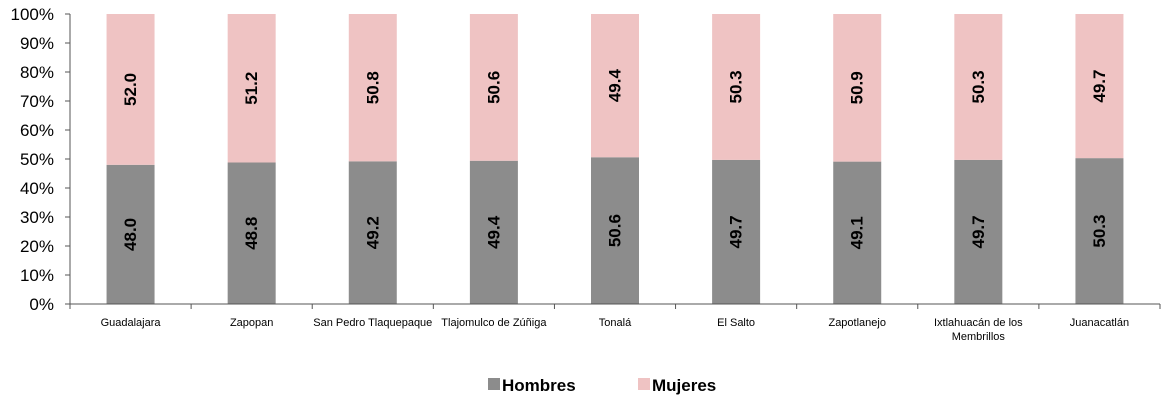 This screenshot has width=1172, height=402. I want to click on data-label: 50.8, so click(372, 87).